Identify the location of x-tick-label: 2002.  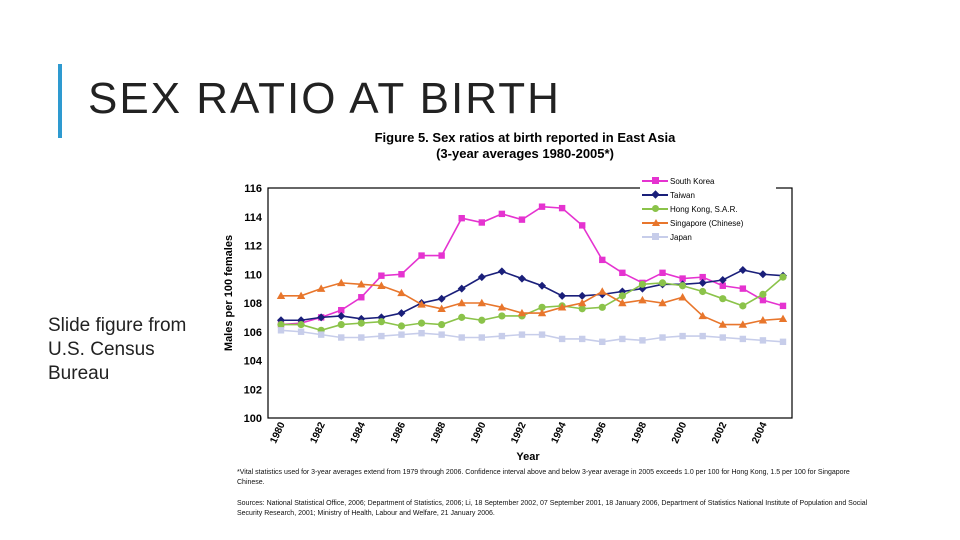
(720, 432).